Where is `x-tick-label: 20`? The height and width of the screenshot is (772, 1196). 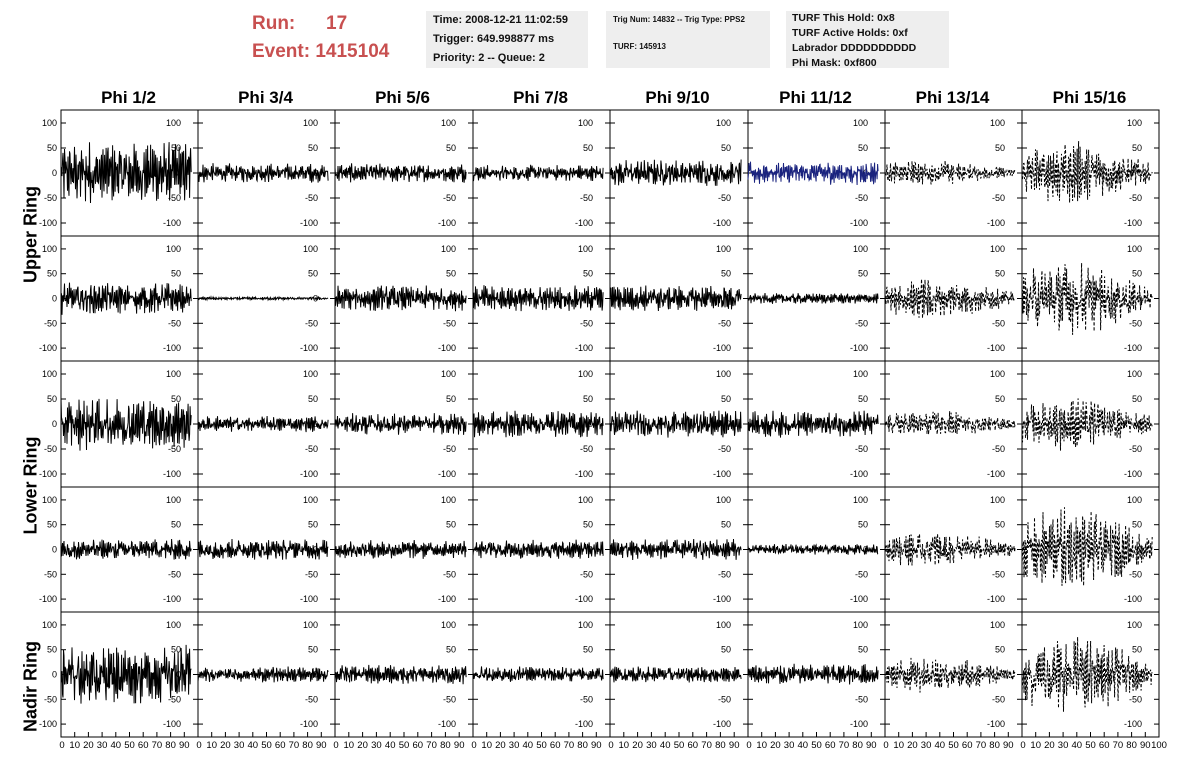
x-tick-label: 20 is located at coordinates (500, 745).